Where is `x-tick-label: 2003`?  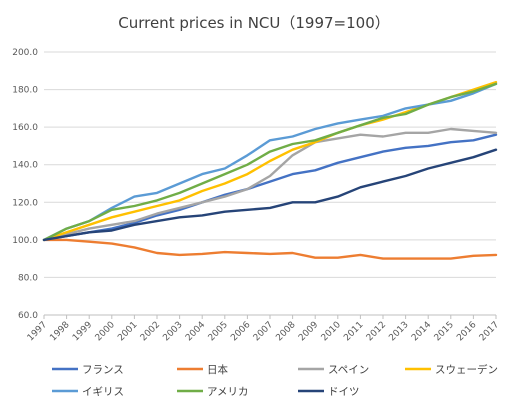 x-tick-label: 2003 is located at coordinates (172, 331).